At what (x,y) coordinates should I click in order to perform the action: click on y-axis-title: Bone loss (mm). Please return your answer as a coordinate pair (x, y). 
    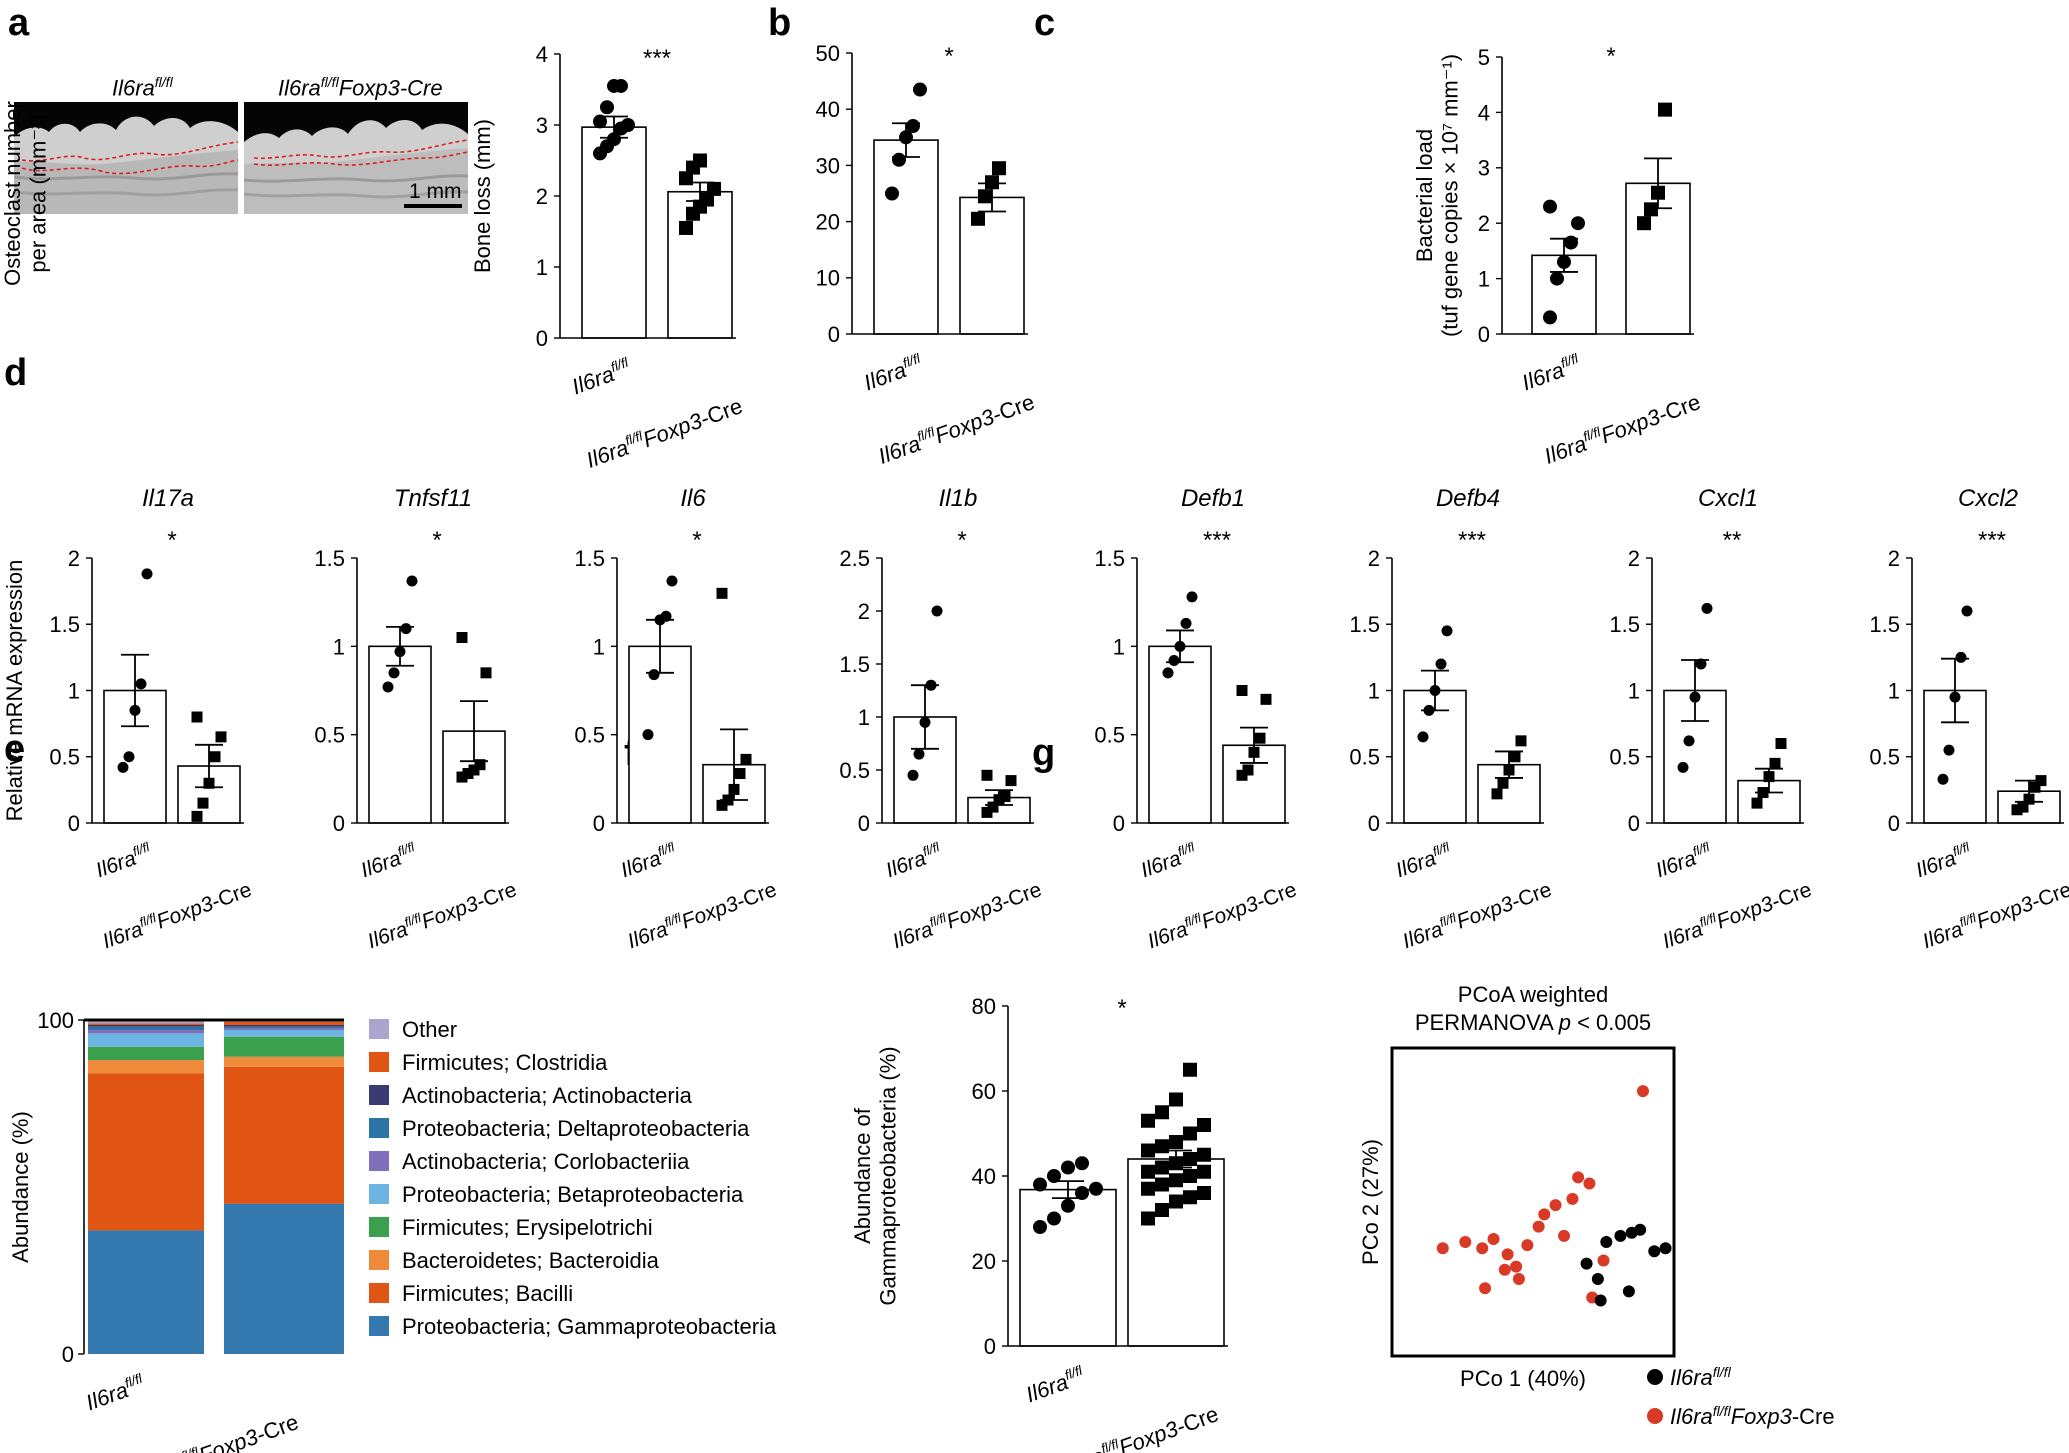
    Looking at the image, I should click on (482, 196).